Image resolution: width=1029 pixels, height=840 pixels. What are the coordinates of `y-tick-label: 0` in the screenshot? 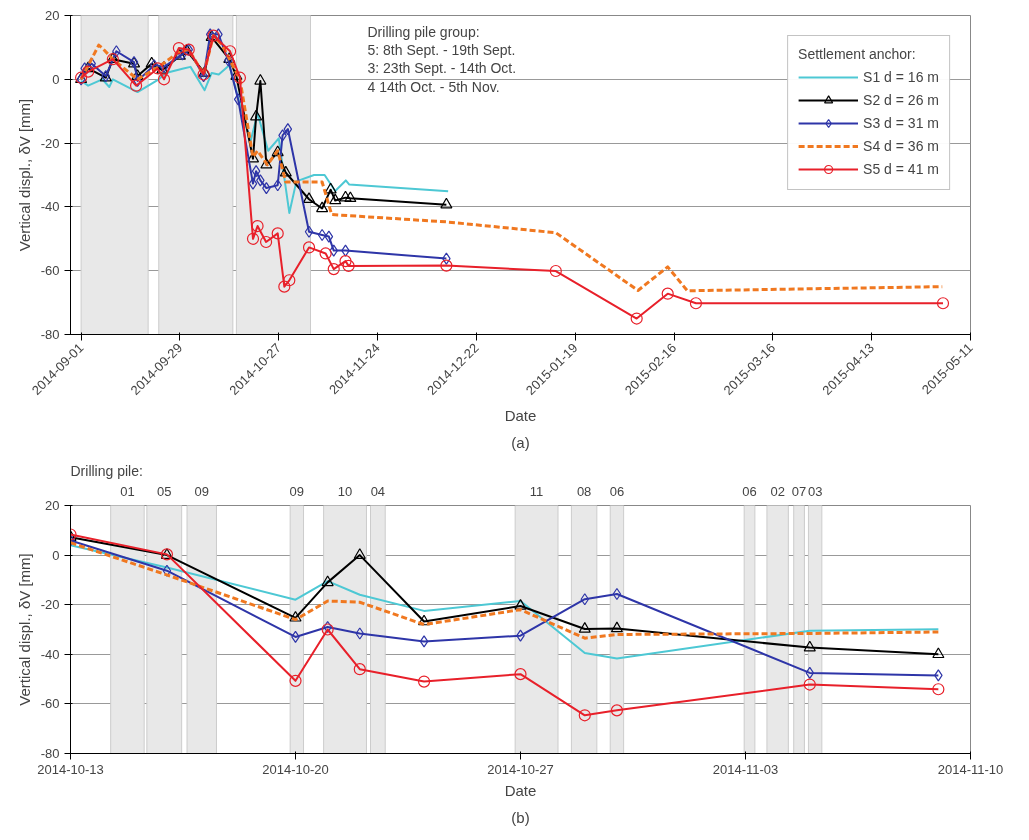 It's located at (56, 555).